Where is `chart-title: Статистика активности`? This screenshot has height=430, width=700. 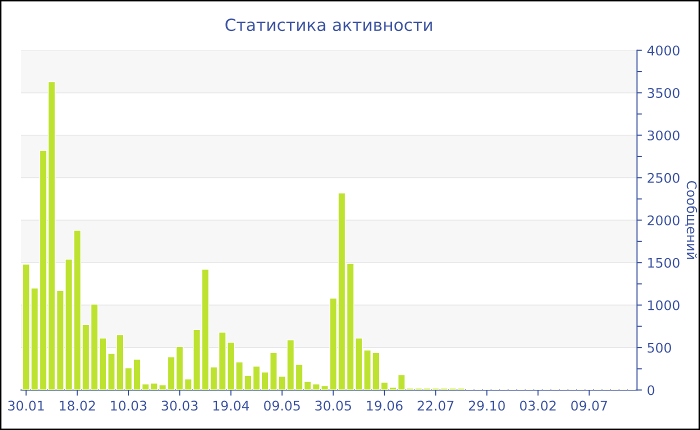
chart-title: Статистика активности is located at coordinates (329, 25).